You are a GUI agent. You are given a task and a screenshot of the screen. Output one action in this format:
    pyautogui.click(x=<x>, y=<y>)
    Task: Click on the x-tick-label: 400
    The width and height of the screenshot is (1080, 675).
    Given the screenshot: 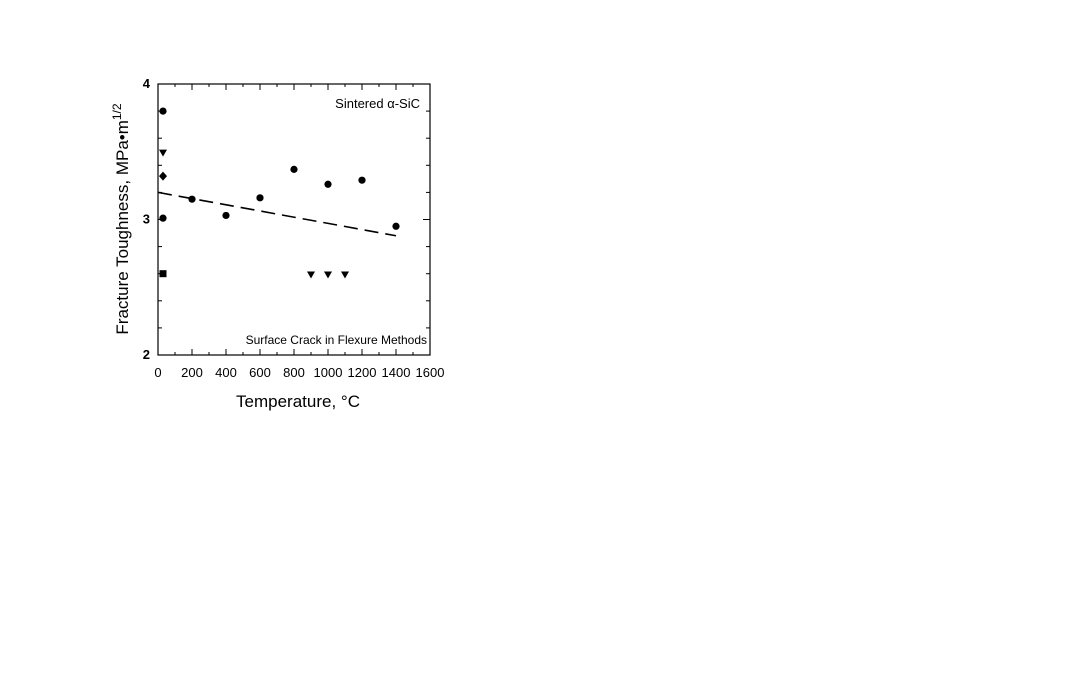 What is the action you would take?
    pyautogui.click(x=226, y=372)
    